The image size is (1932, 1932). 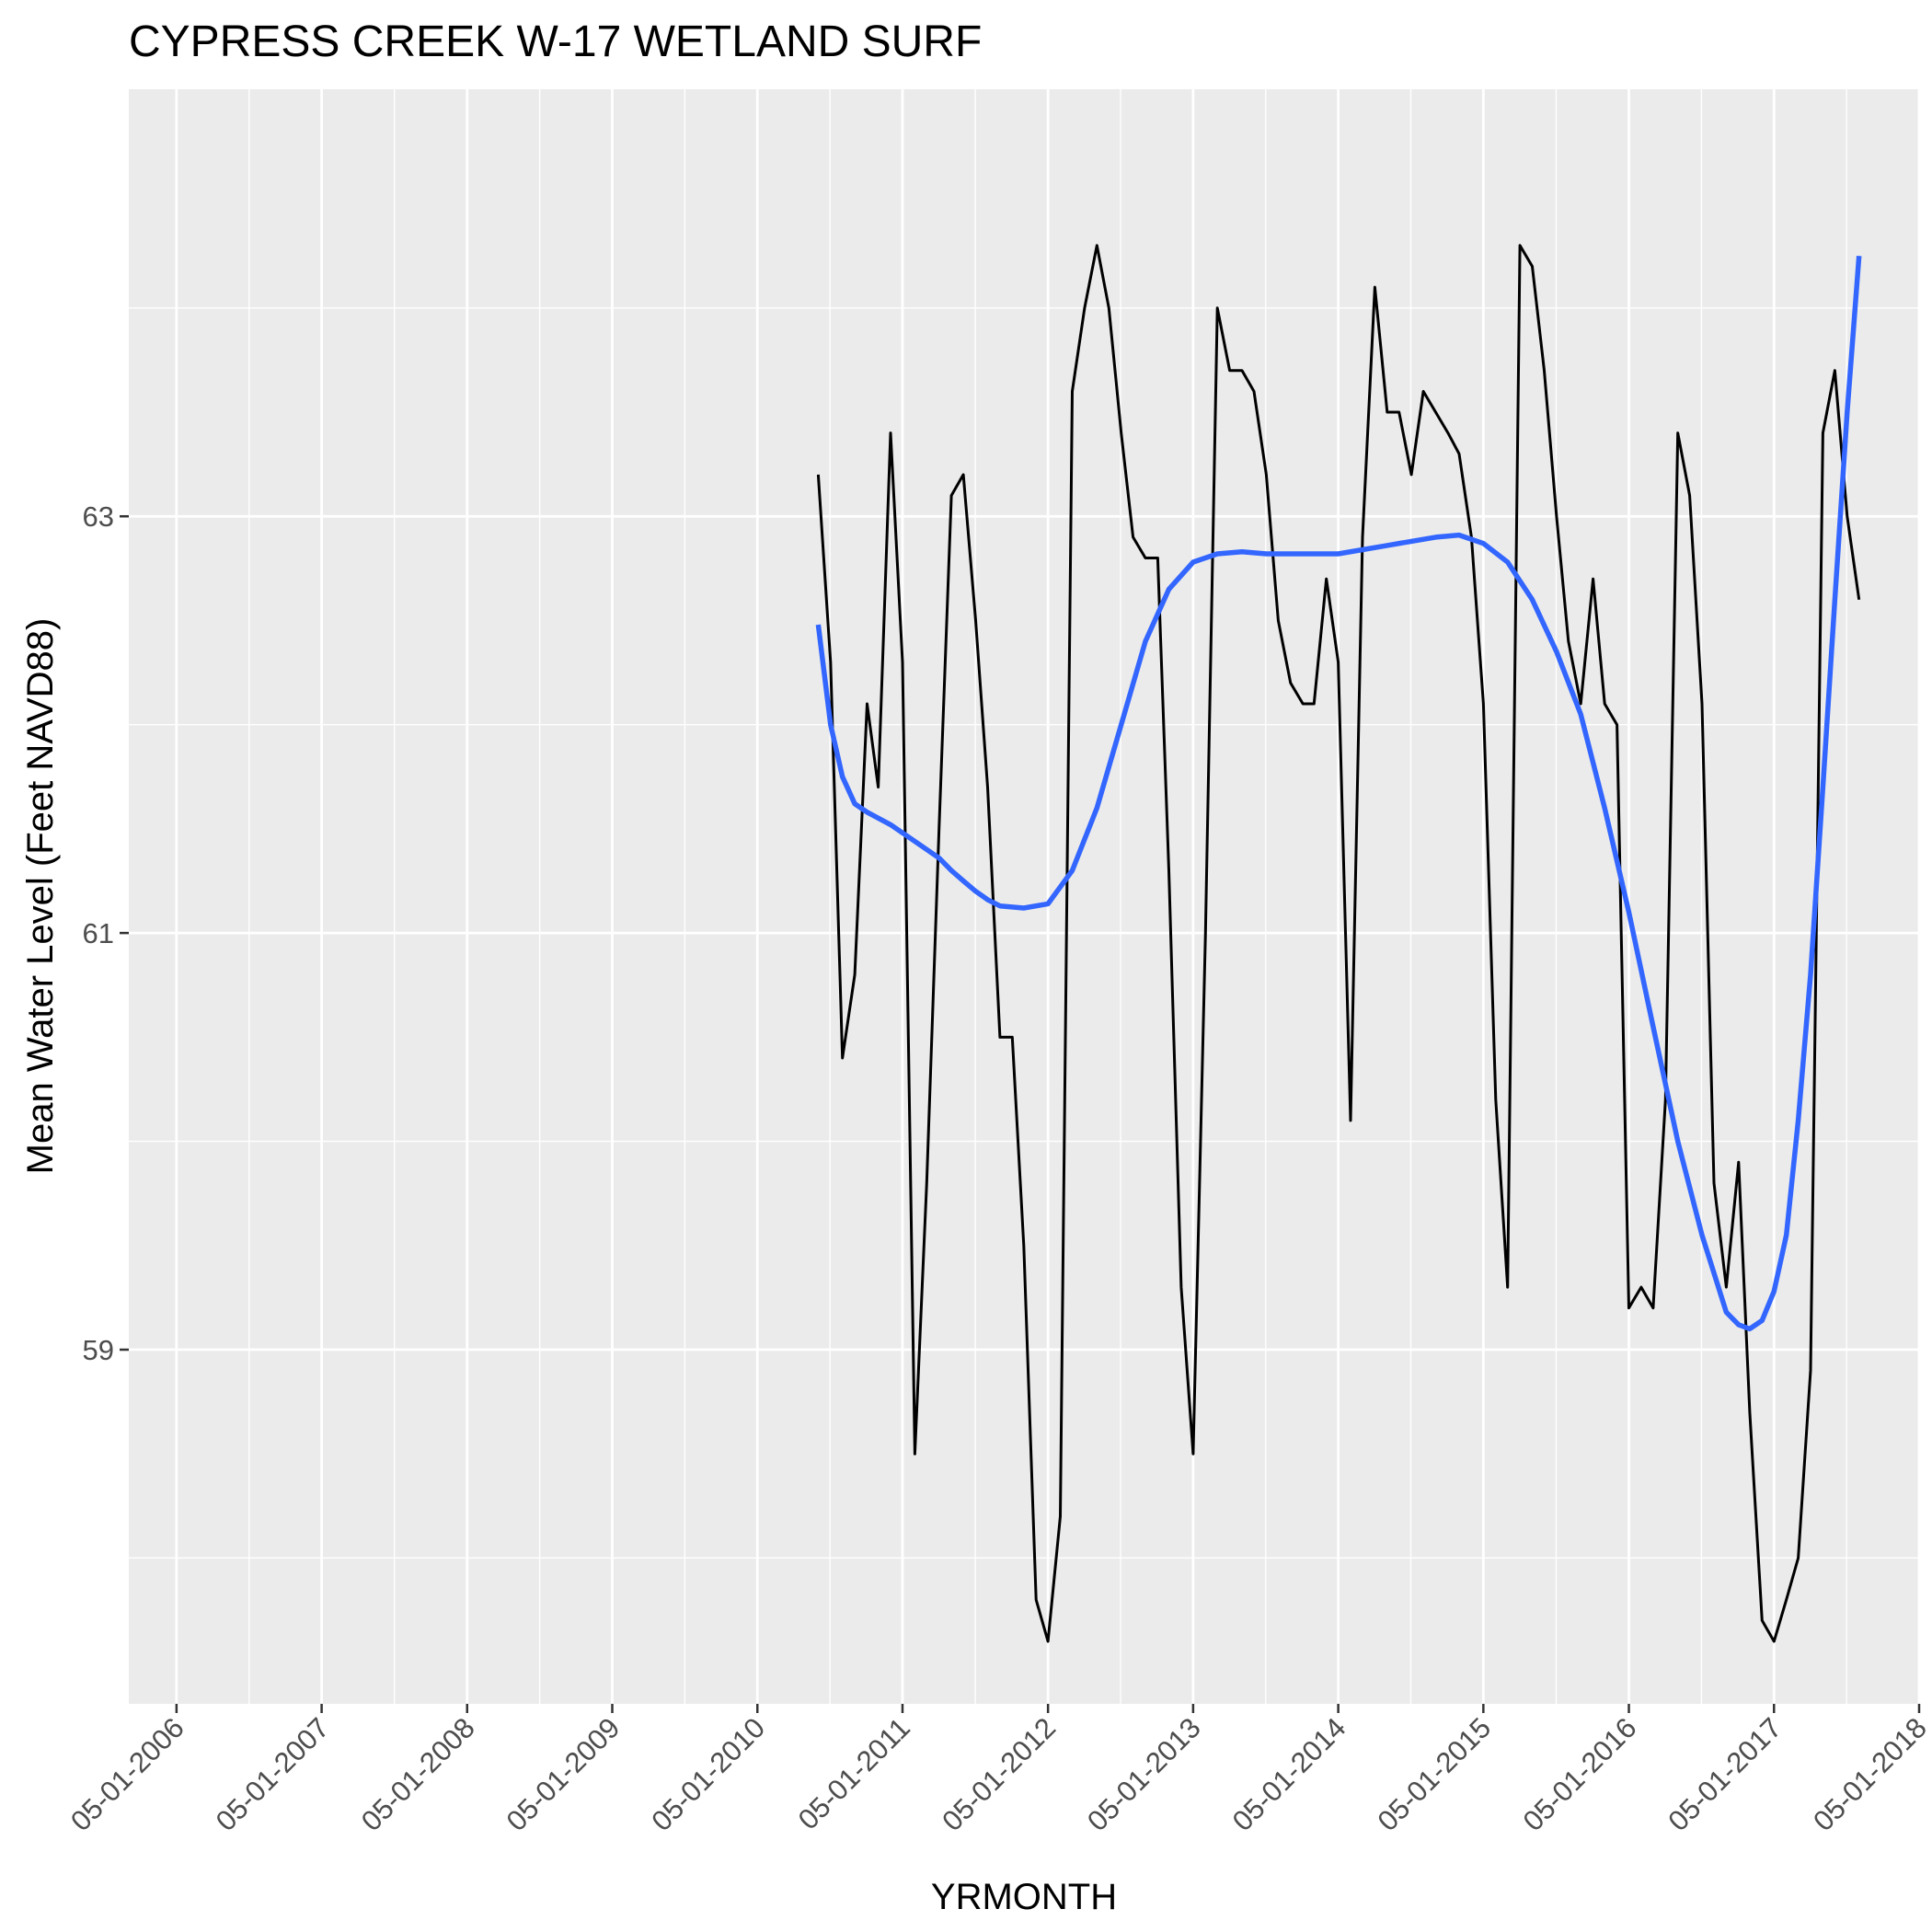 I want to click on x-tick-label: 05-01-2008, so click(x=418, y=1774).